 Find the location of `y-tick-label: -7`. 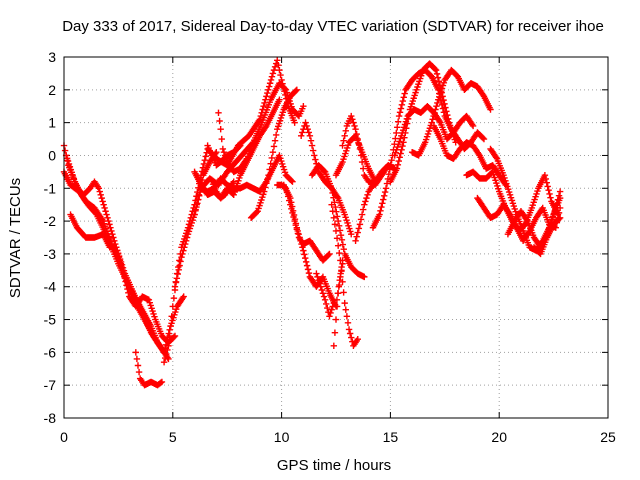

y-tick-label: -7 is located at coordinates (50, 385).